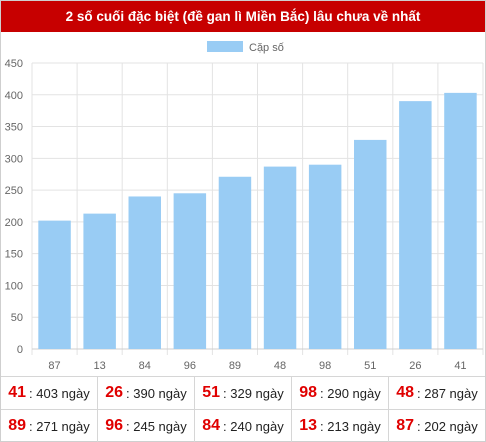 This screenshot has height=442, width=486. Describe the element at coordinates (14, 286) in the screenshot. I see `y-tick-label: 100` at that location.